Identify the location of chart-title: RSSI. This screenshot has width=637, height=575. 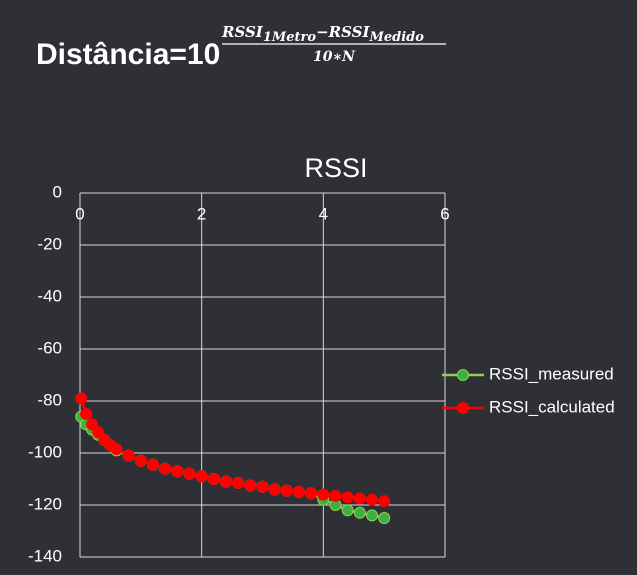
(335, 168).